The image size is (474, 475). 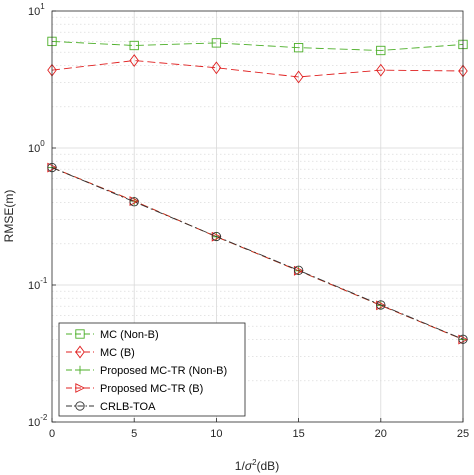 What do you see at coordinates (38, 284) in the screenshot?
I see `y-tick-label: 10⁻¹` at bounding box center [38, 284].